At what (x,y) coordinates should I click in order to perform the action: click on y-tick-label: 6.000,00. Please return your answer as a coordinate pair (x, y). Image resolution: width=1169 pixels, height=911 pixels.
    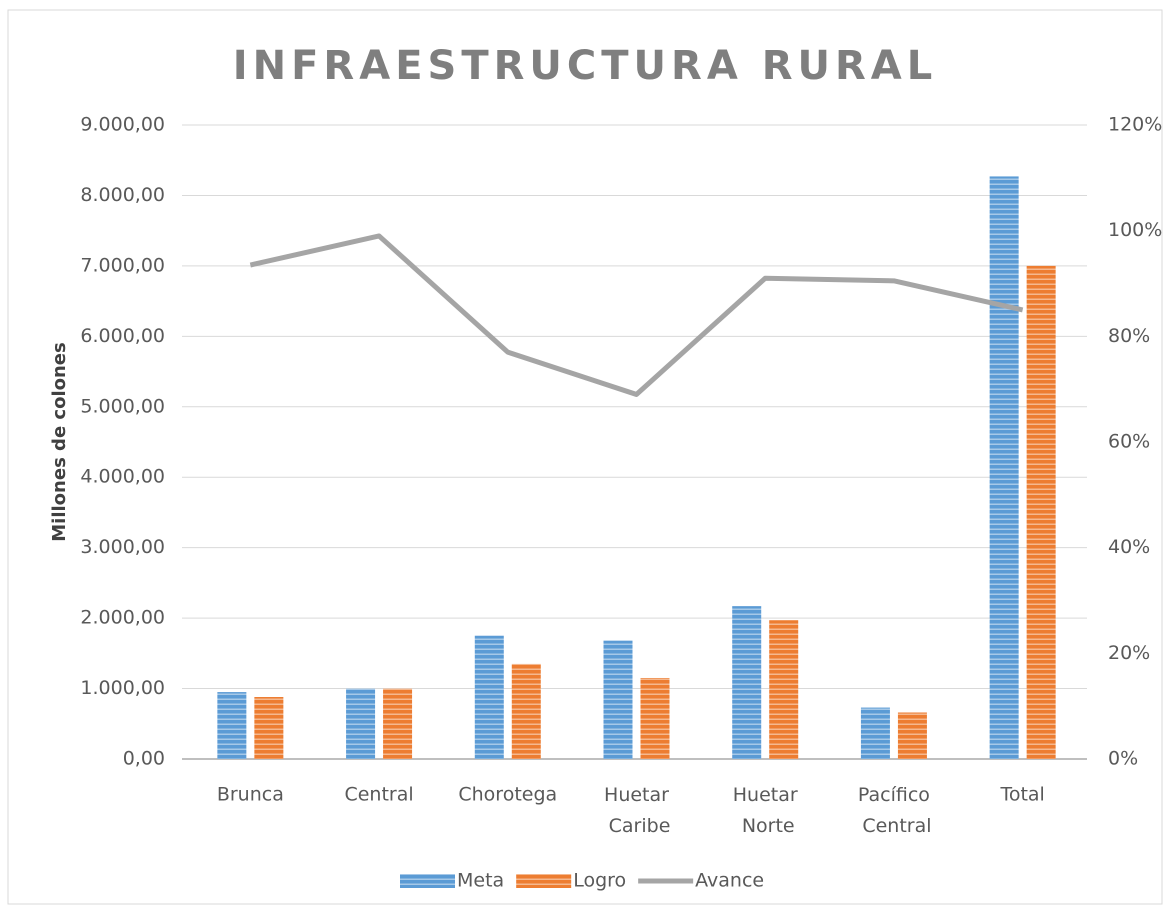
    Looking at the image, I should click on (122, 336).